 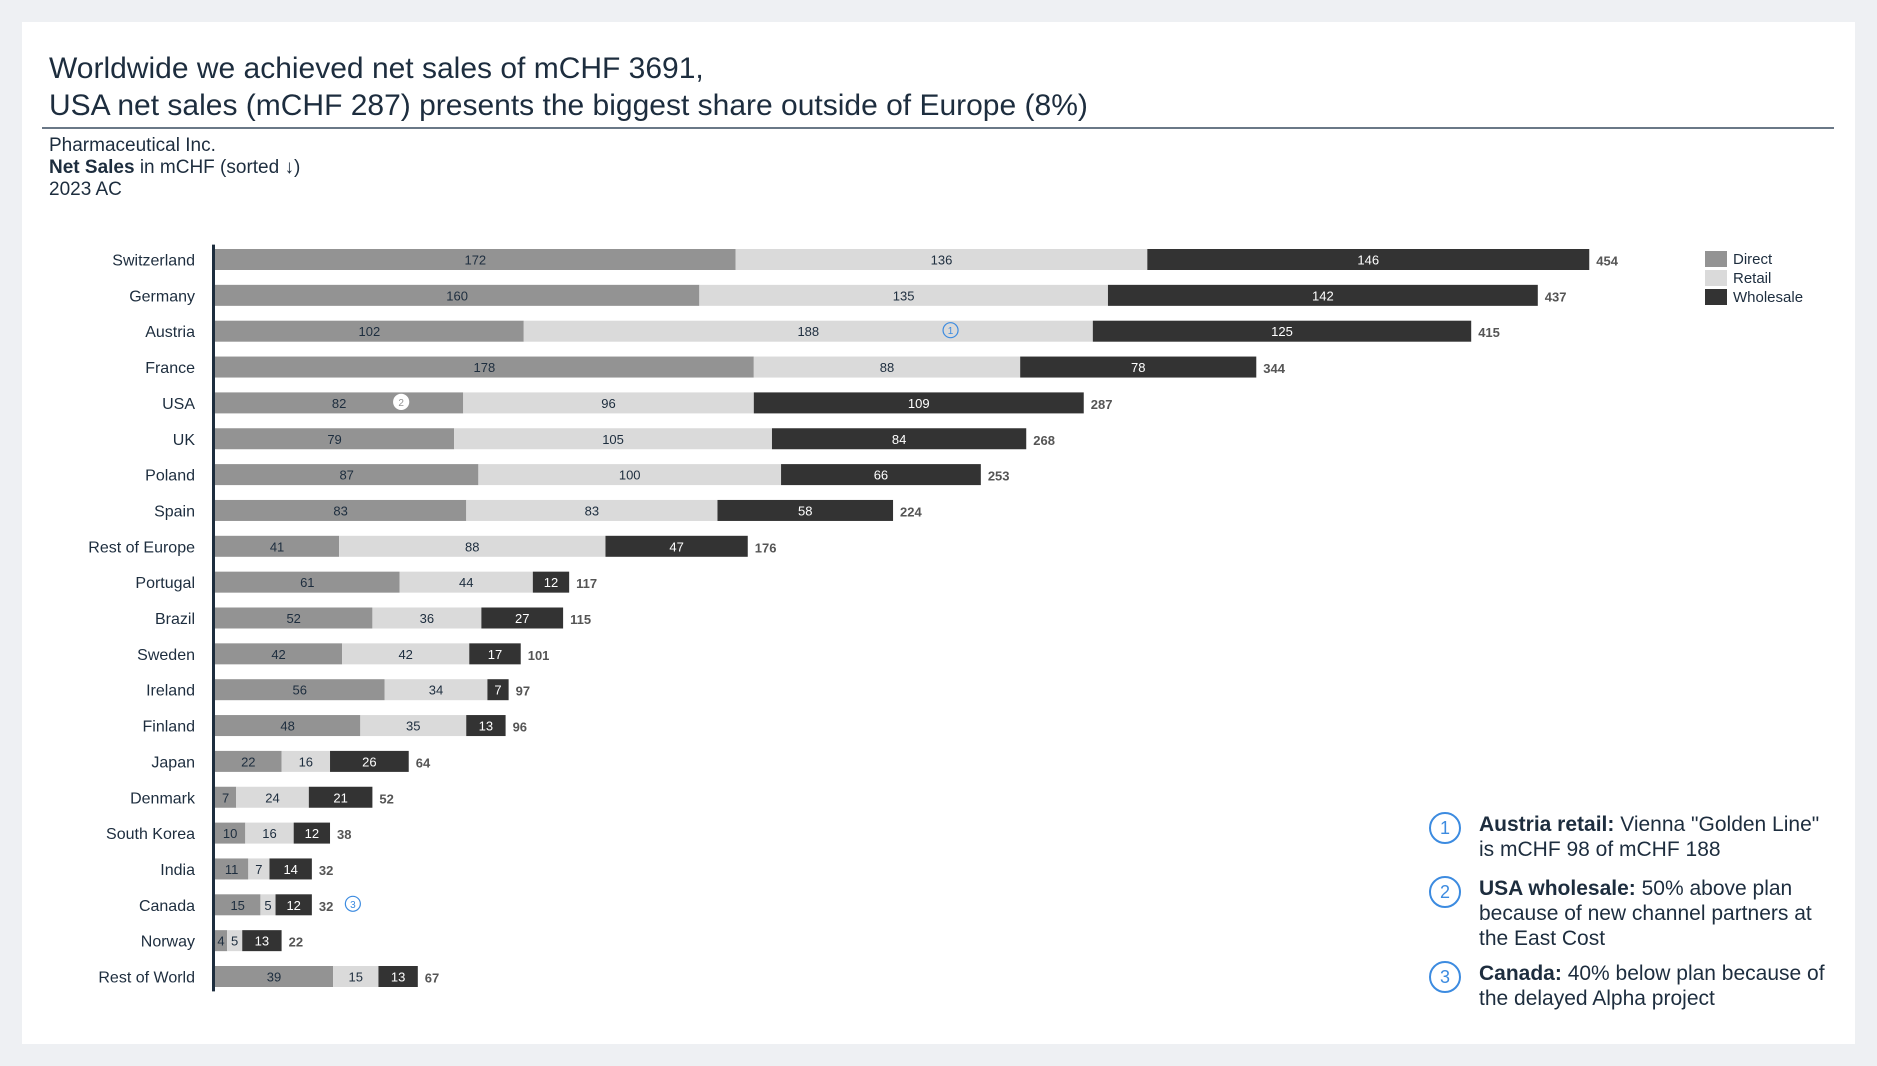 I want to click on total-label-norway: 22, so click(x=296, y=942).